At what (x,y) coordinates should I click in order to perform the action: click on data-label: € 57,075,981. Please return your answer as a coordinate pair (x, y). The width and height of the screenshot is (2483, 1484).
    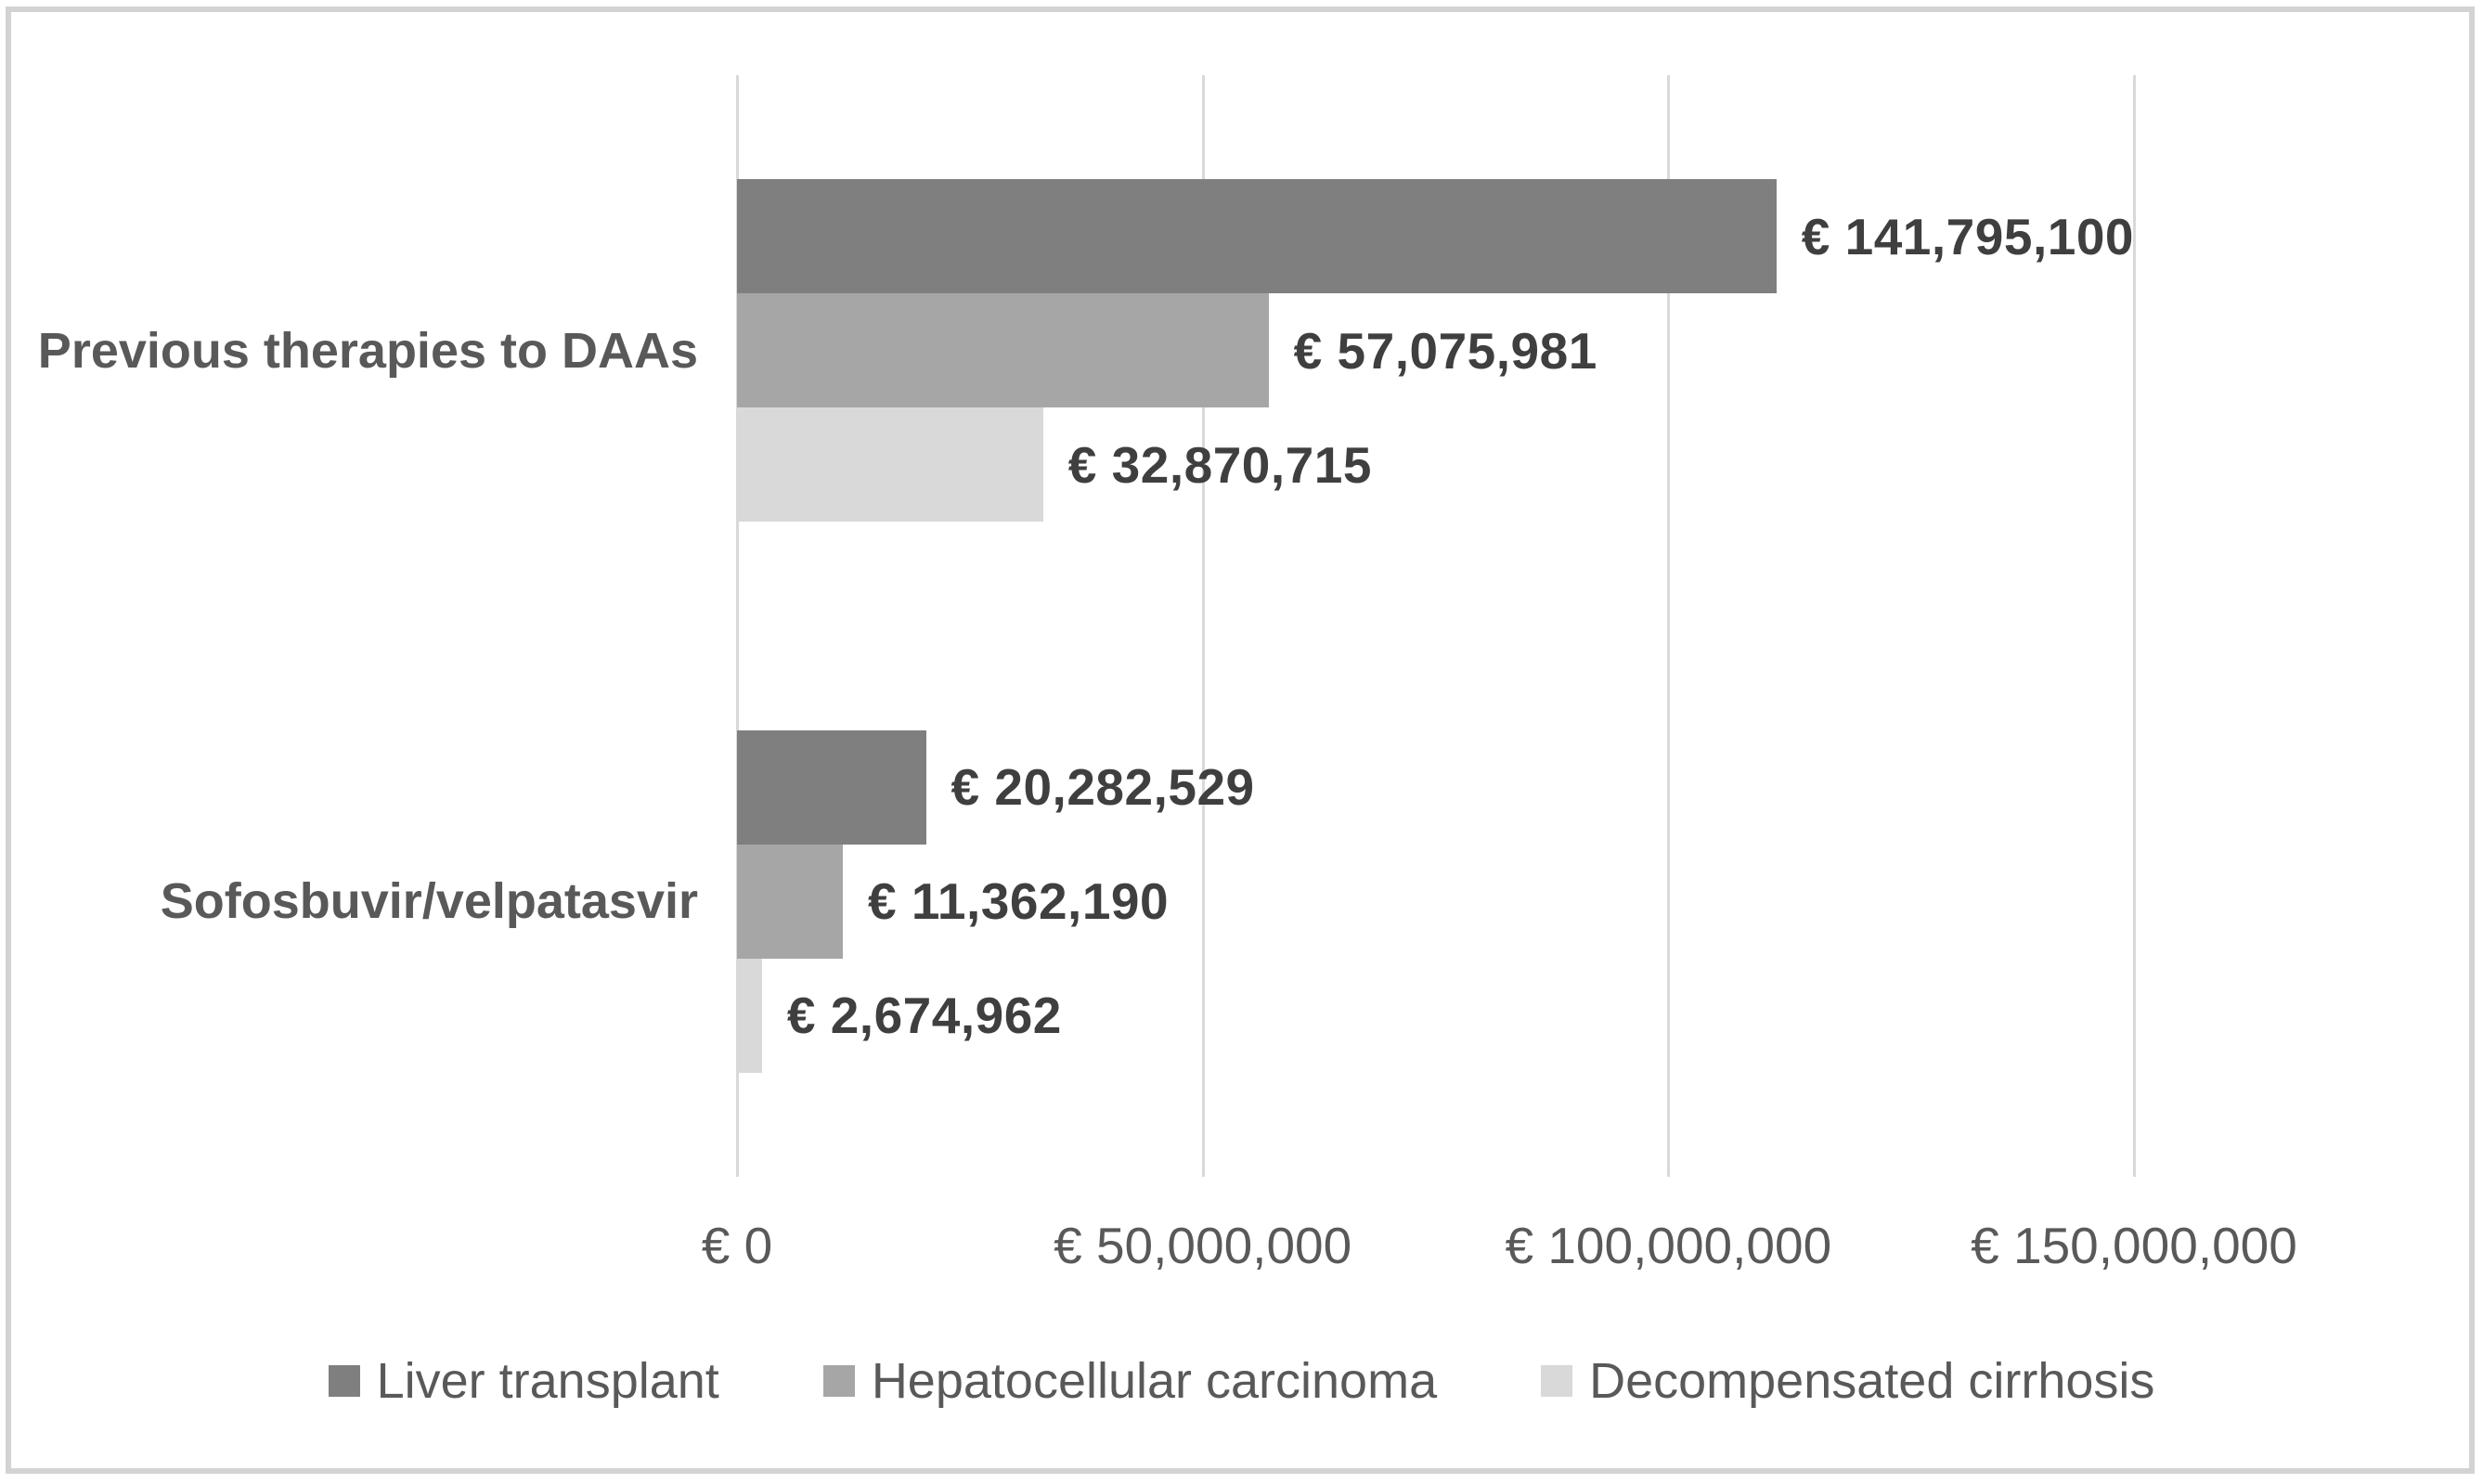
    Looking at the image, I should click on (1445, 351).